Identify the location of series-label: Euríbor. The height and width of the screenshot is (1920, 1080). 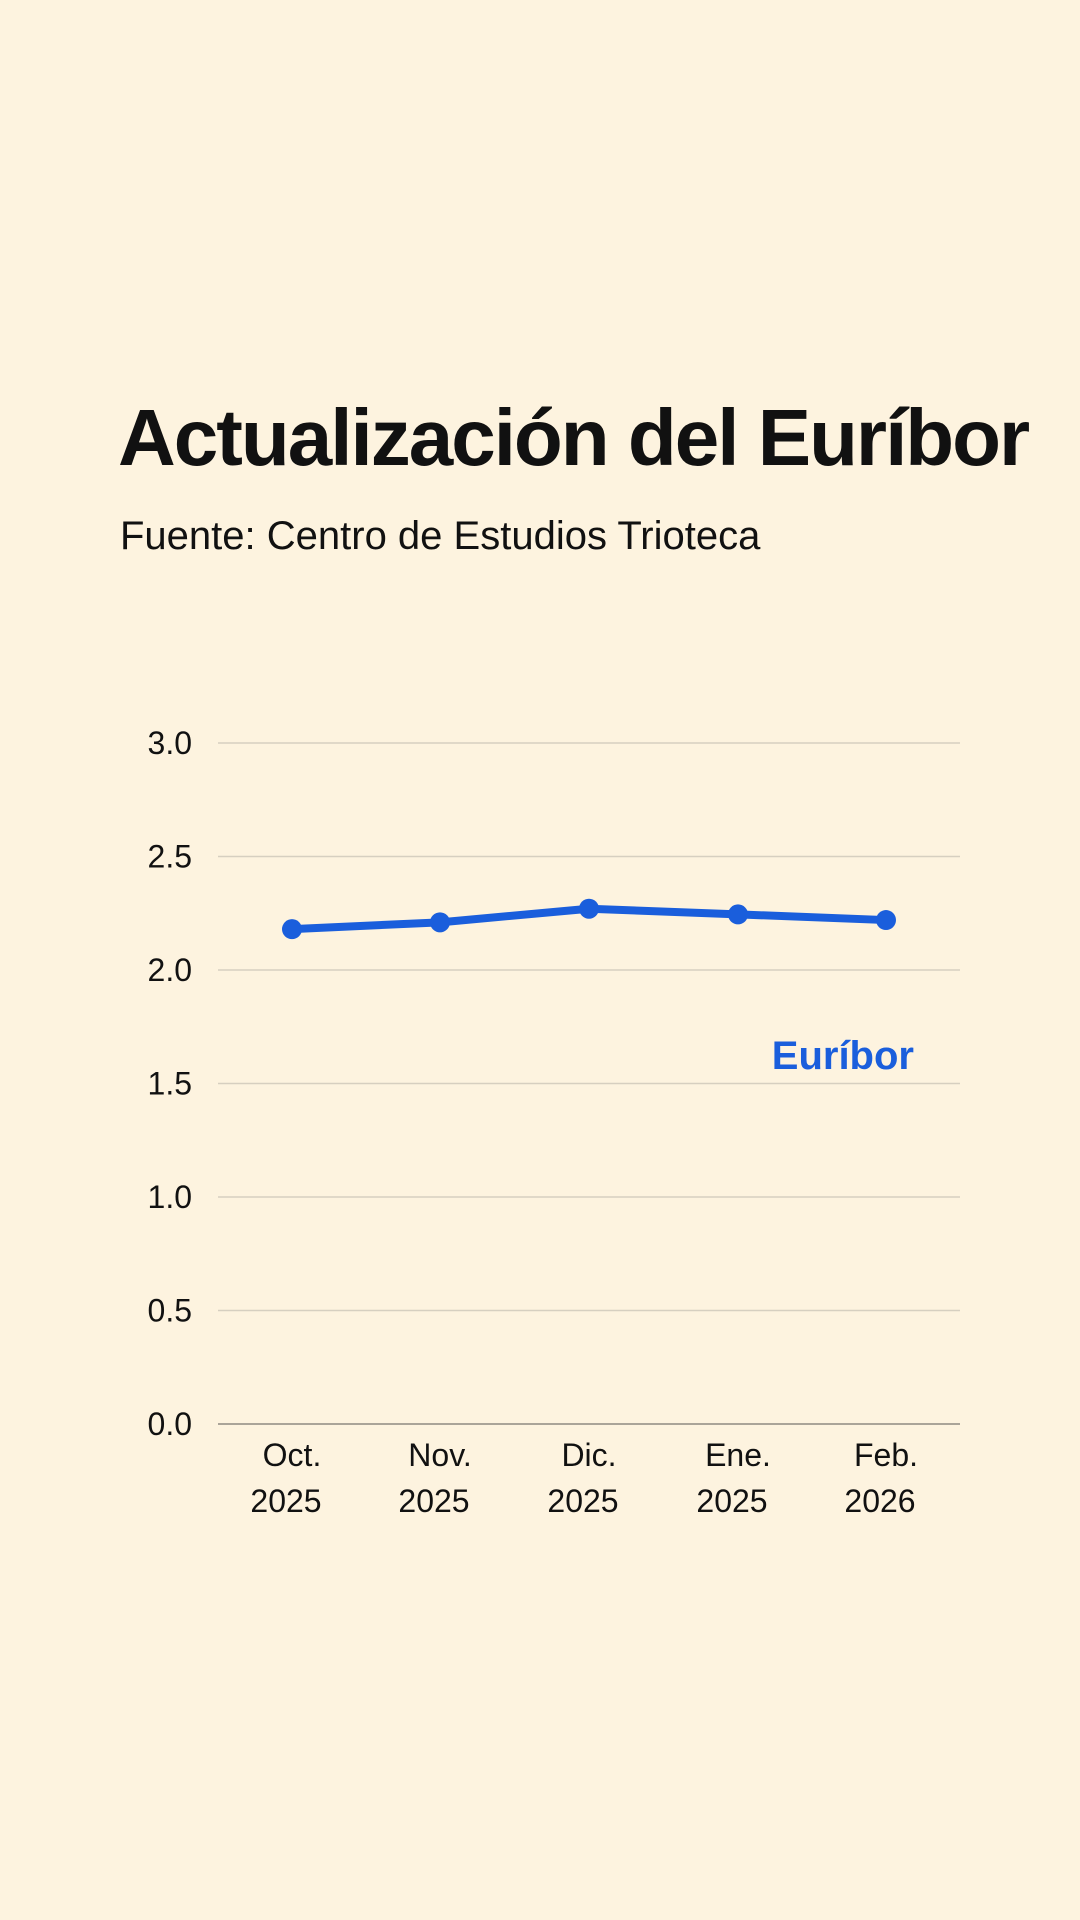
(843, 1056).